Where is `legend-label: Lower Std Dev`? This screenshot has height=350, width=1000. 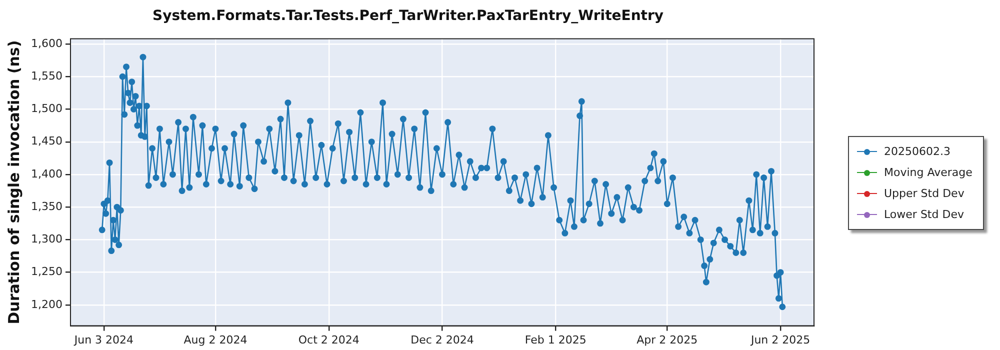 legend-label: Lower Std Dev is located at coordinates (924, 214).